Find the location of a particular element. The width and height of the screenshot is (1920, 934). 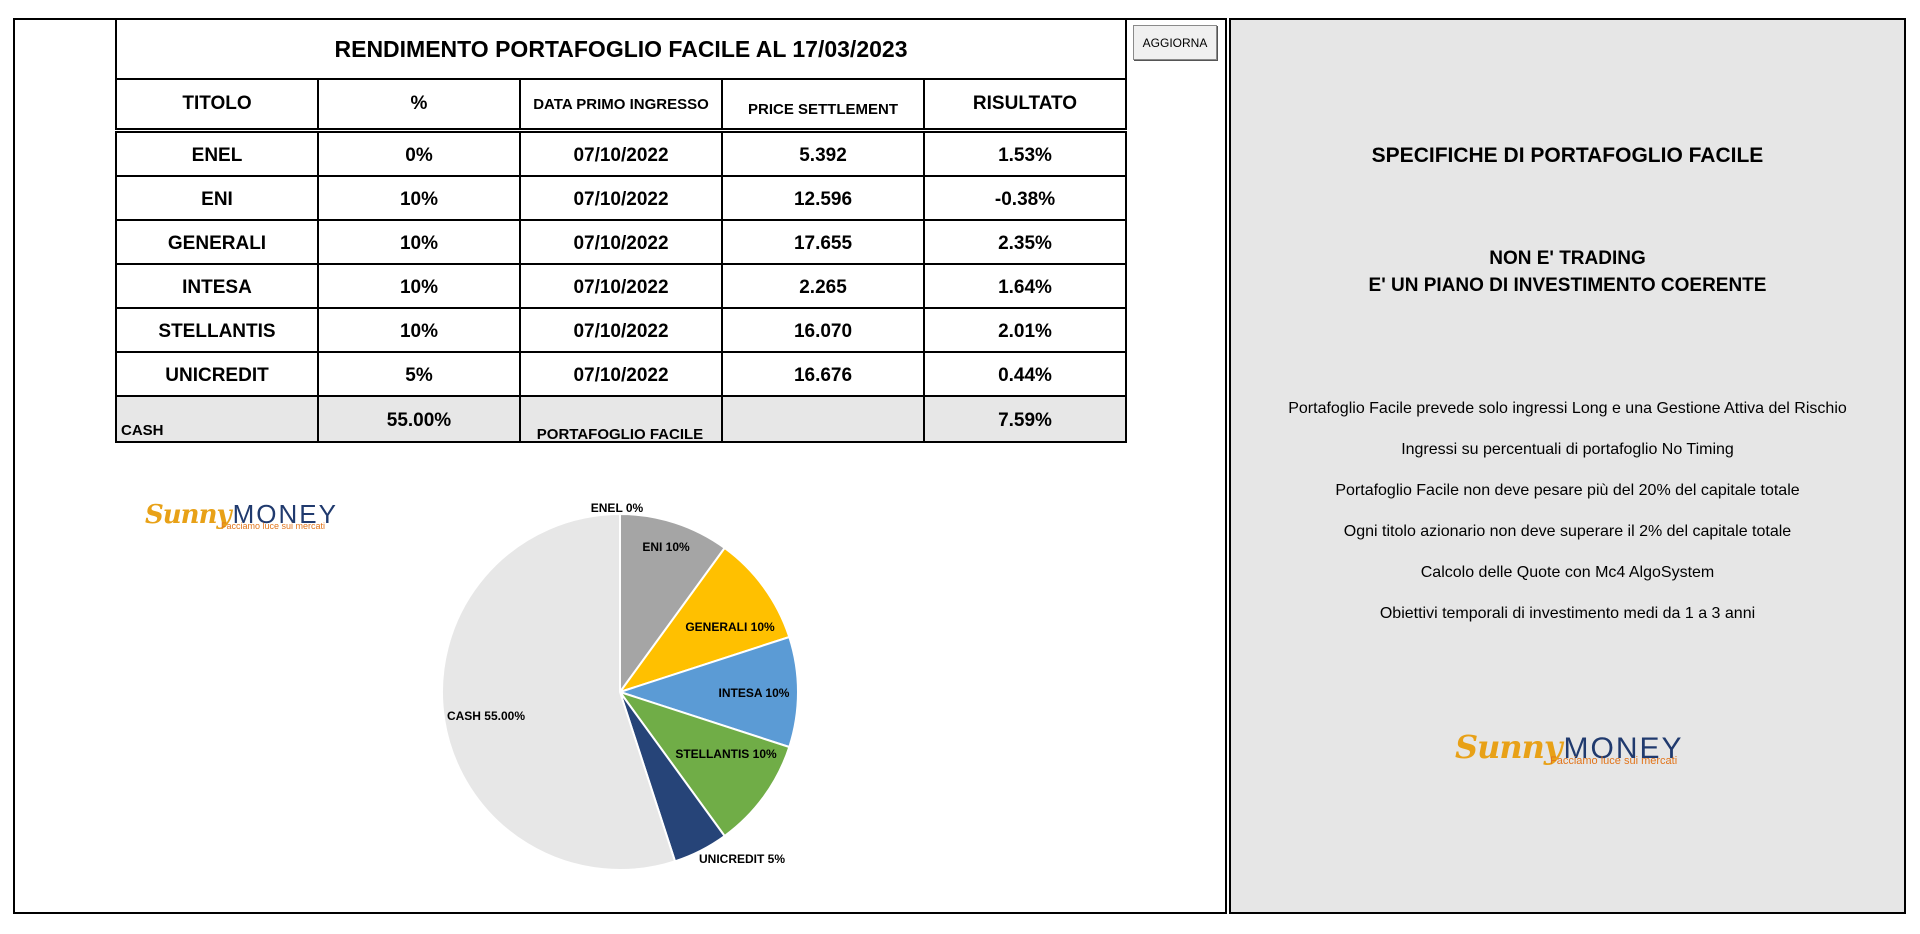

table-row: STELLANTIS 10% 07/10/2022 16.070 2.01% is located at coordinates (621, 330).